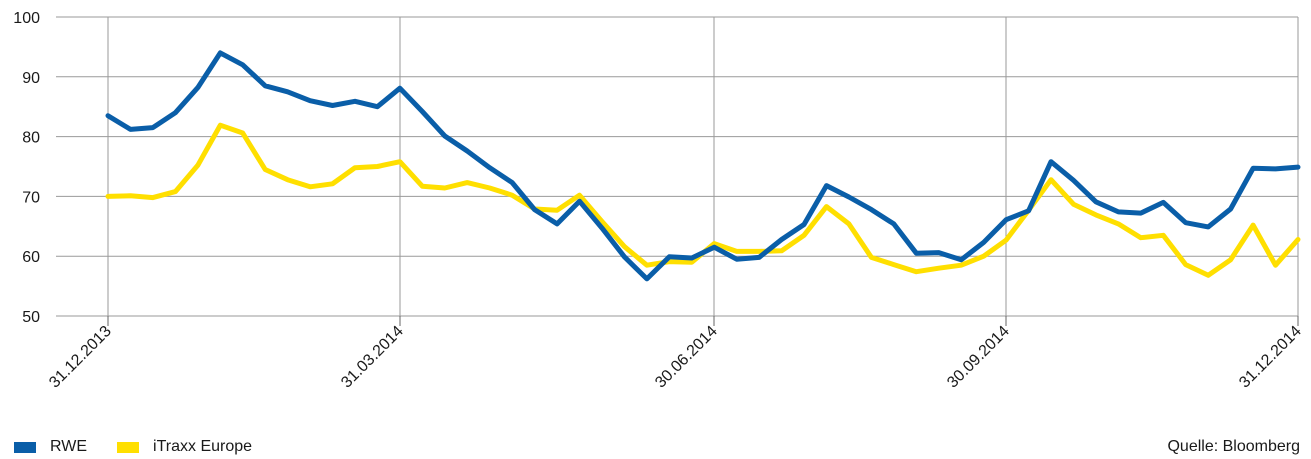 This screenshot has height=459, width=1311. What do you see at coordinates (203, 446) in the screenshot?
I see `legend-label-itraxx: iTraxx Europe` at bounding box center [203, 446].